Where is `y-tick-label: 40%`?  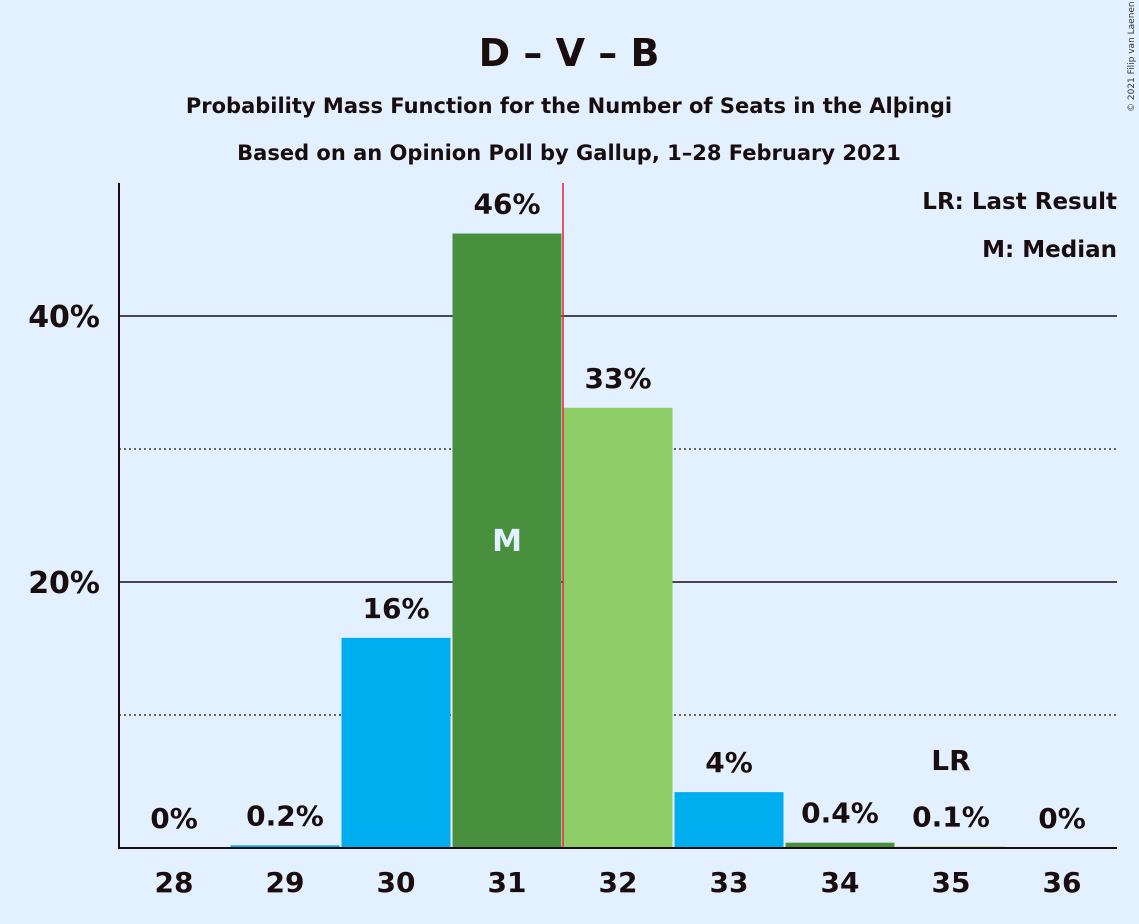
y-tick-label: 40% is located at coordinates (64, 317).